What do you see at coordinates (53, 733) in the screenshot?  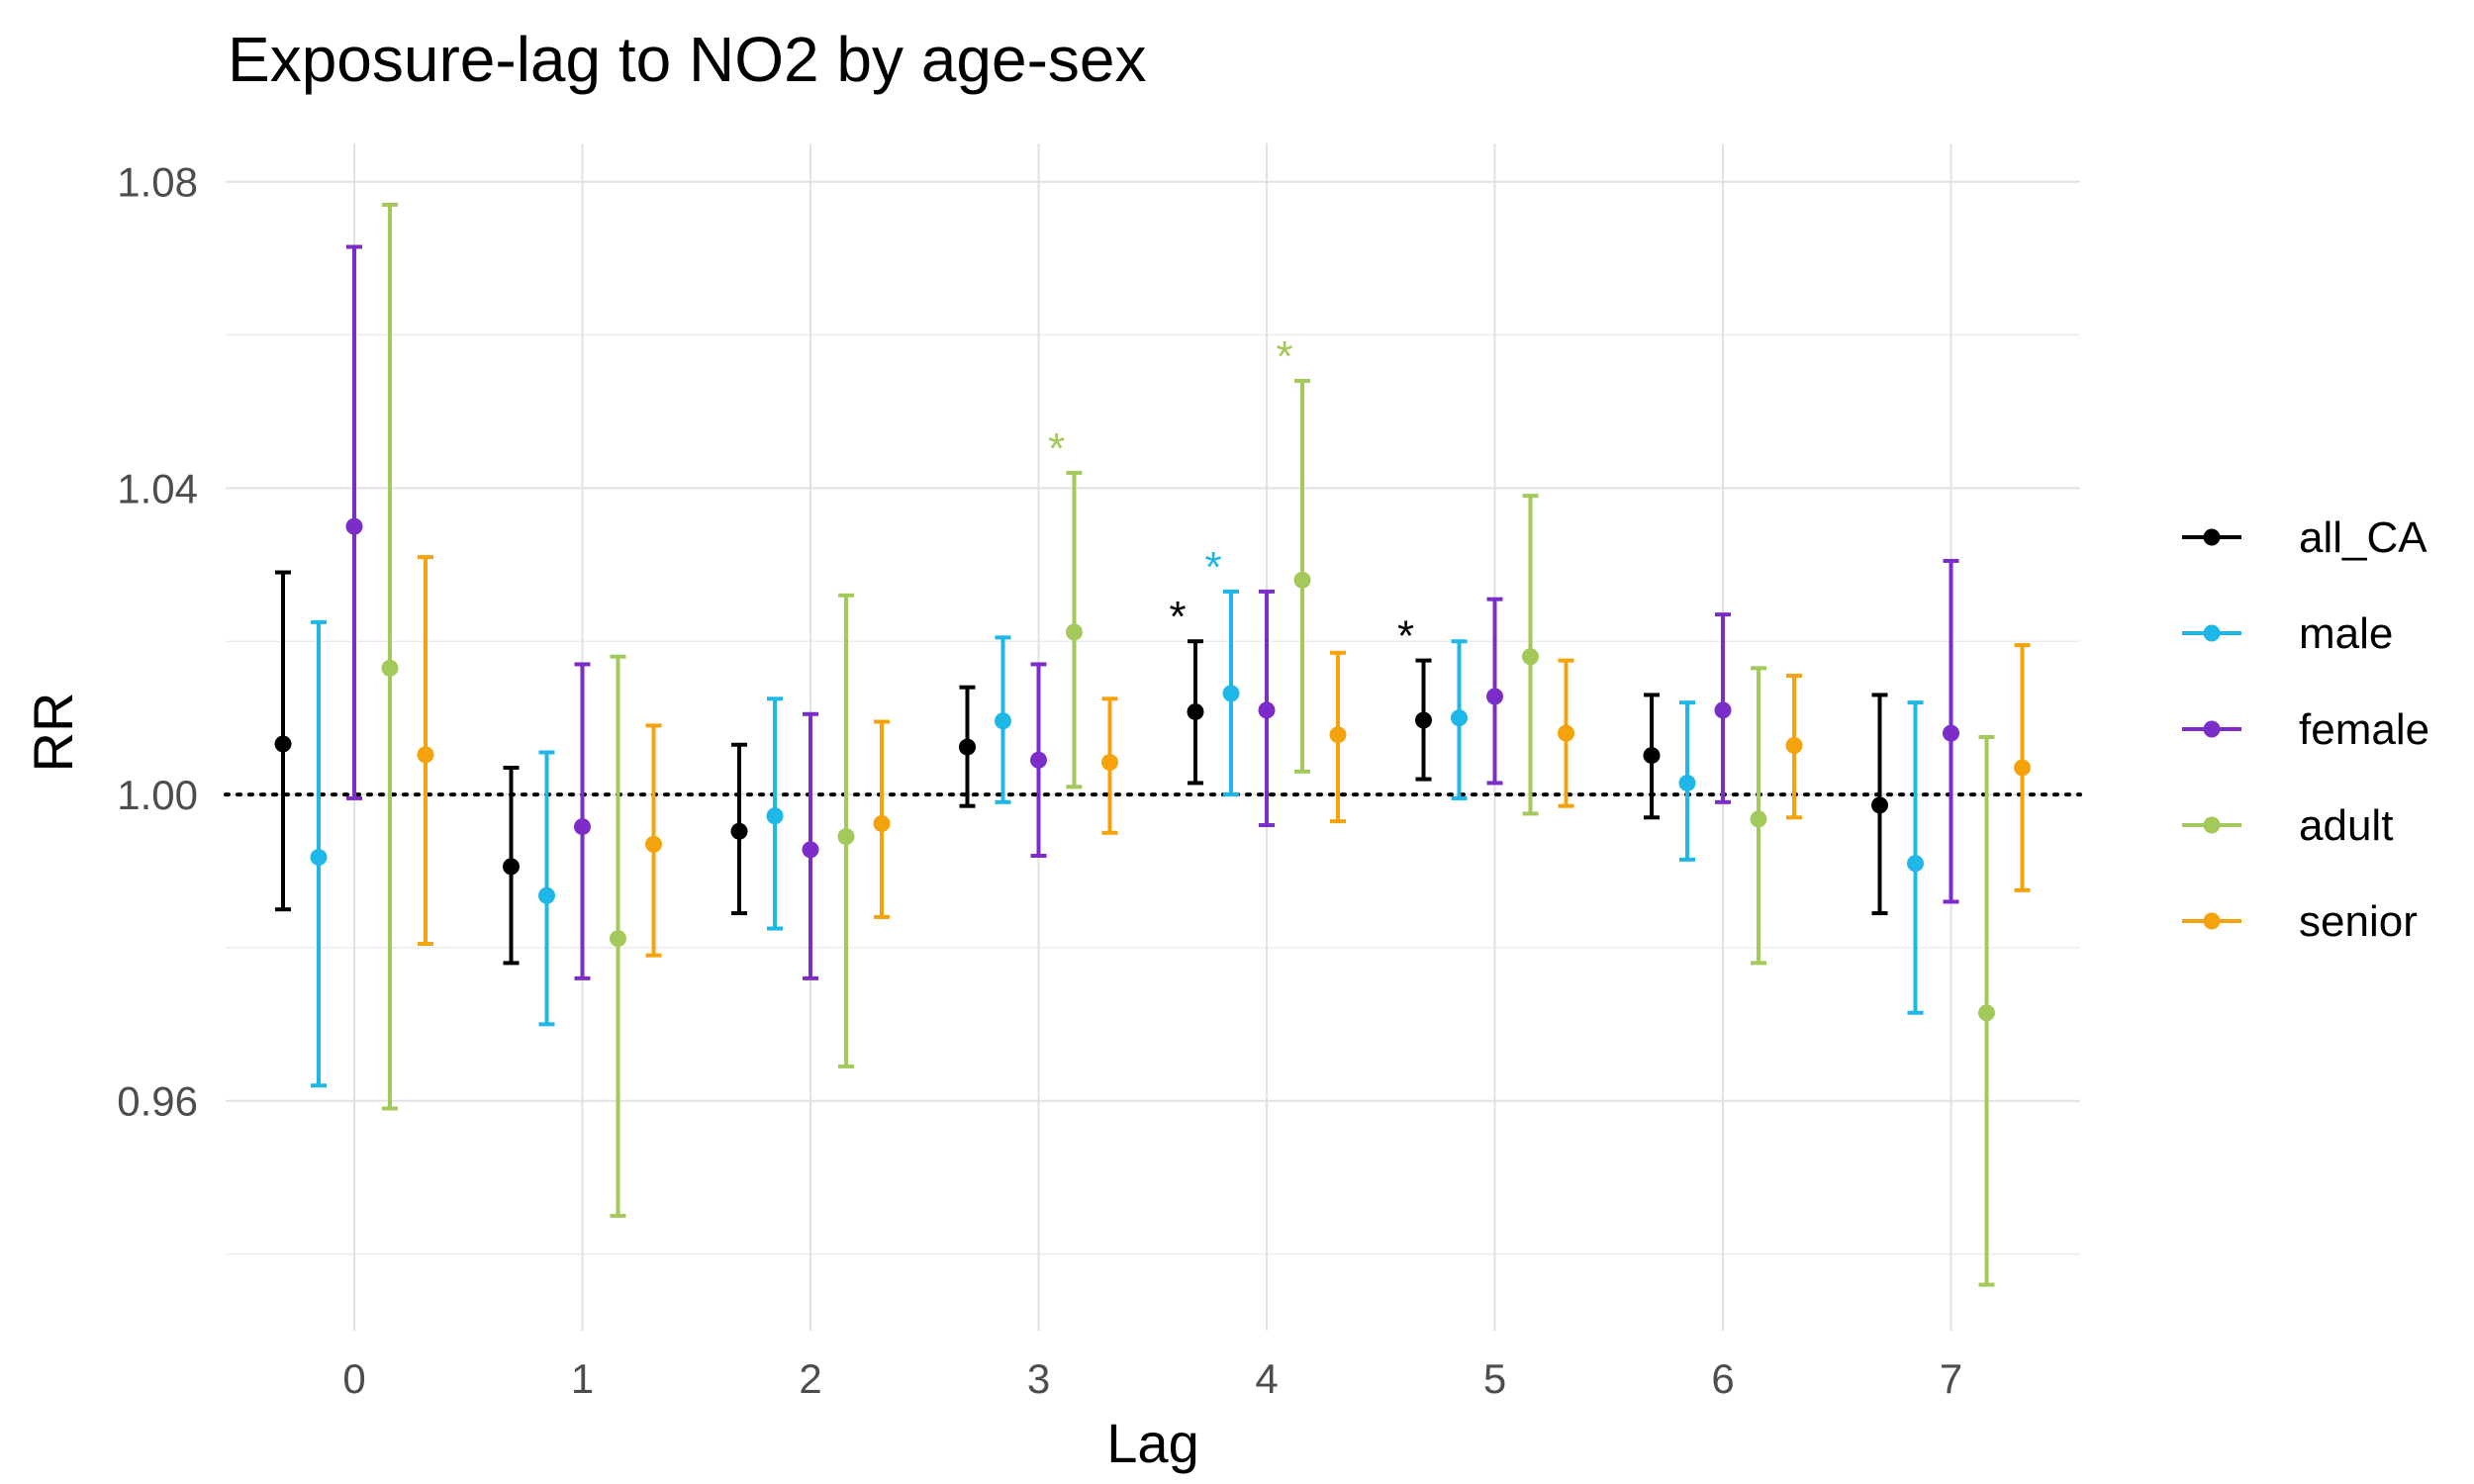 I see `y-axis-title: RR` at bounding box center [53, 733].